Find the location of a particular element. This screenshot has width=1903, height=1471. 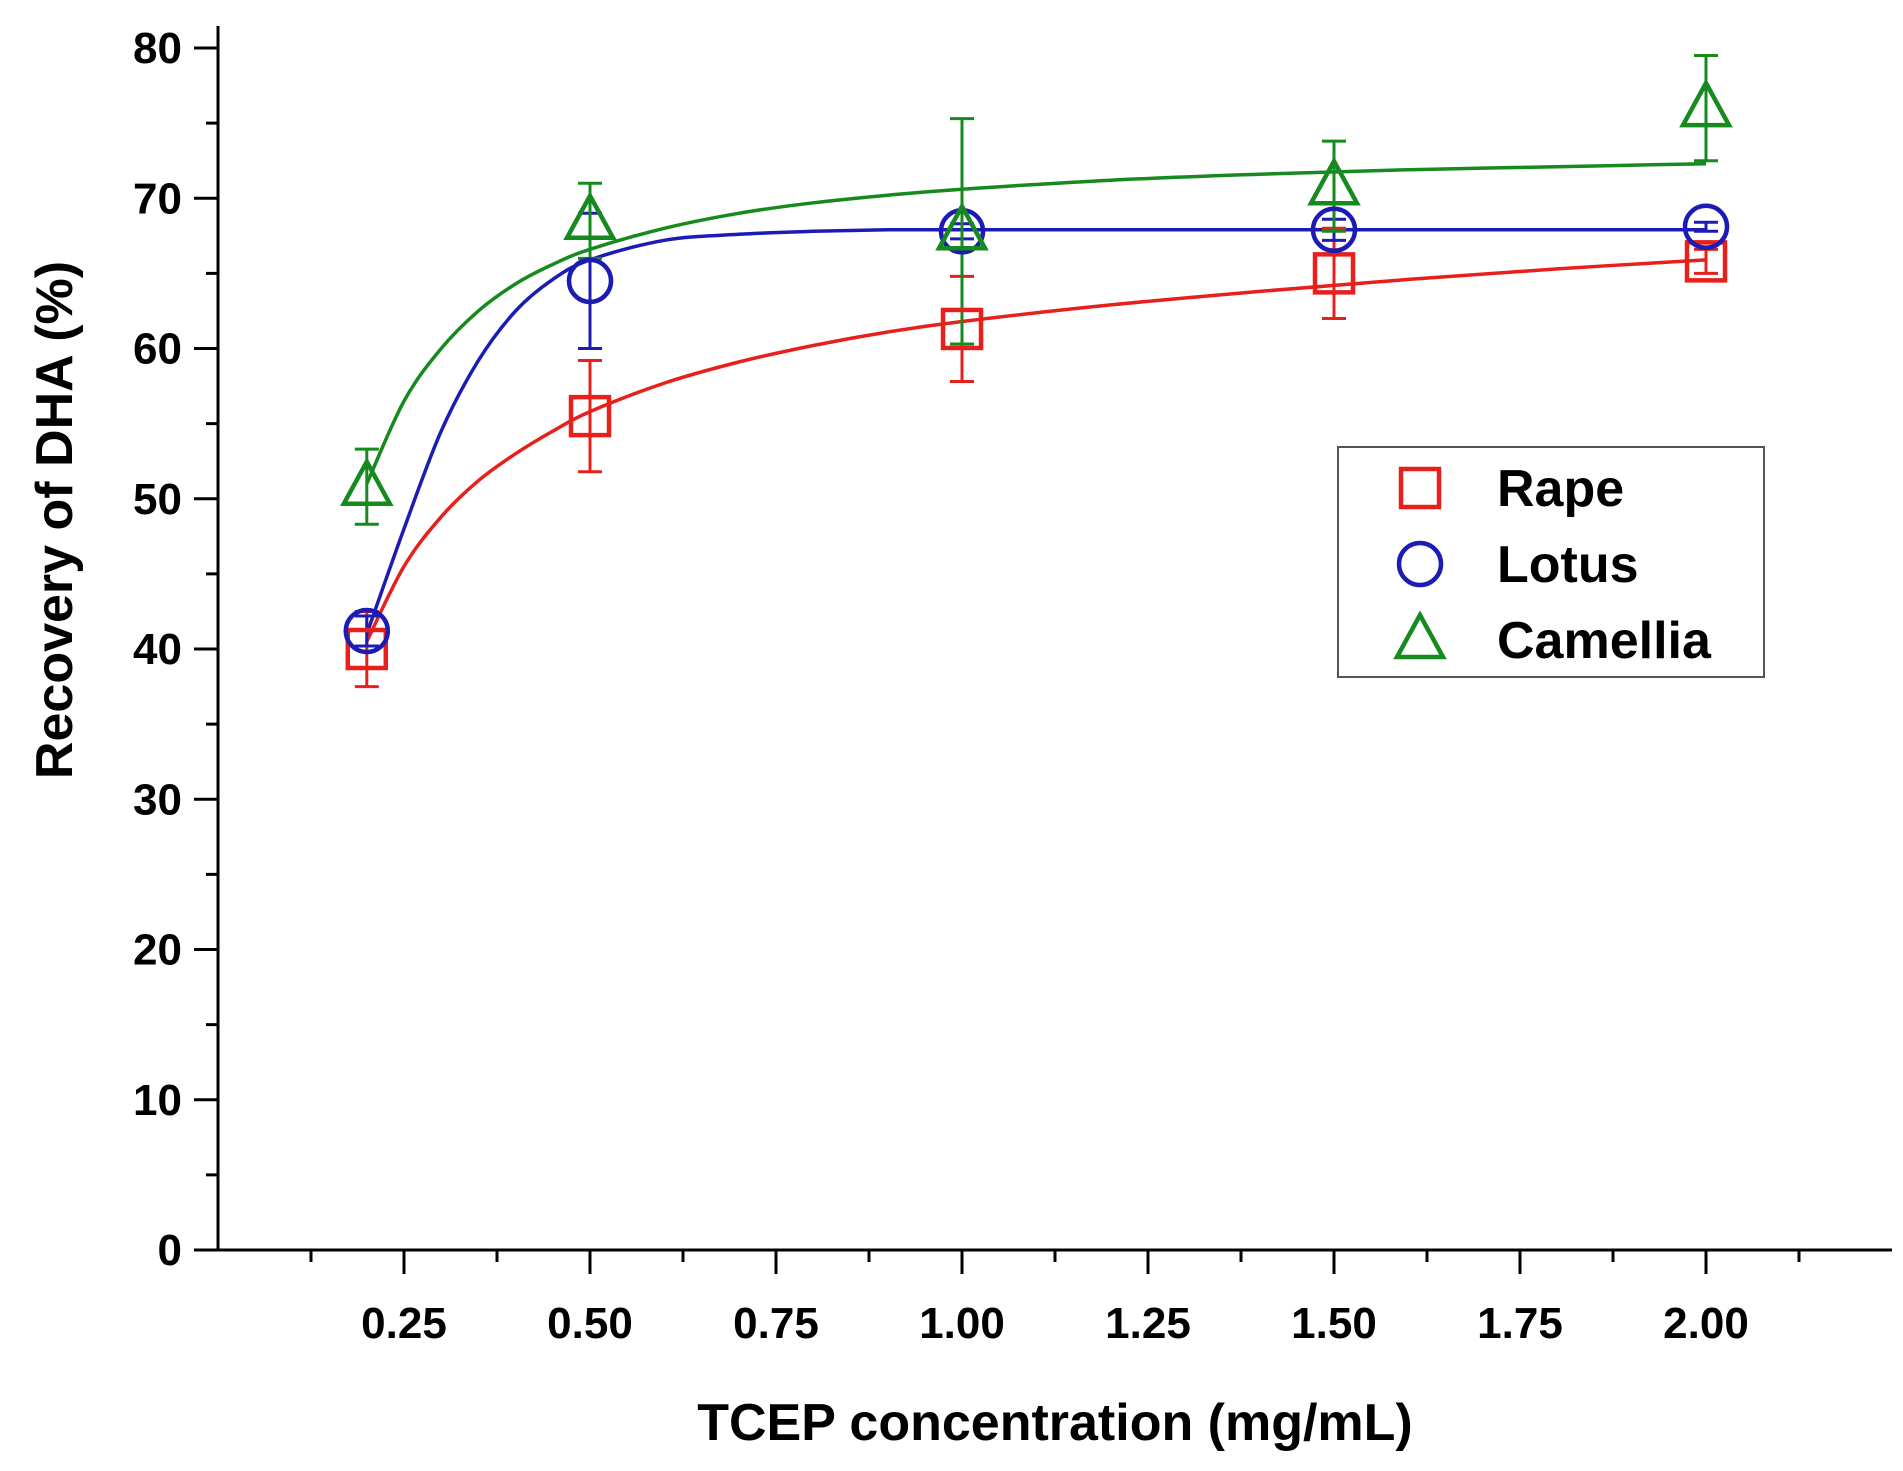

x-tick-label: 1.00 is located at coordinates (962, 1323).